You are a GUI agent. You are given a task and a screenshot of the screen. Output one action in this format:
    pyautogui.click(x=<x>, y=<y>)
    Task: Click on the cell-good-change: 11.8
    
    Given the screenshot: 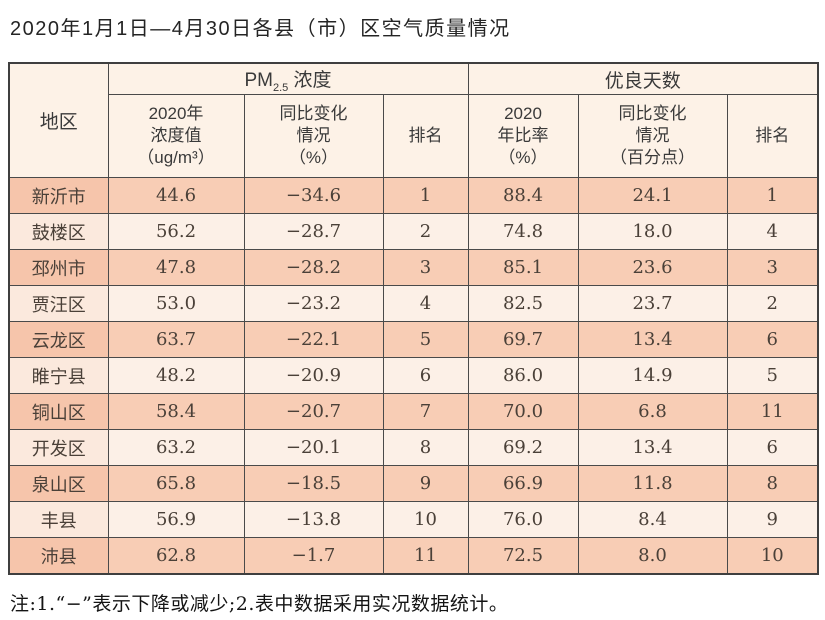 What is the action you would take?
    pyautogui.click(x=652, y=483)
    